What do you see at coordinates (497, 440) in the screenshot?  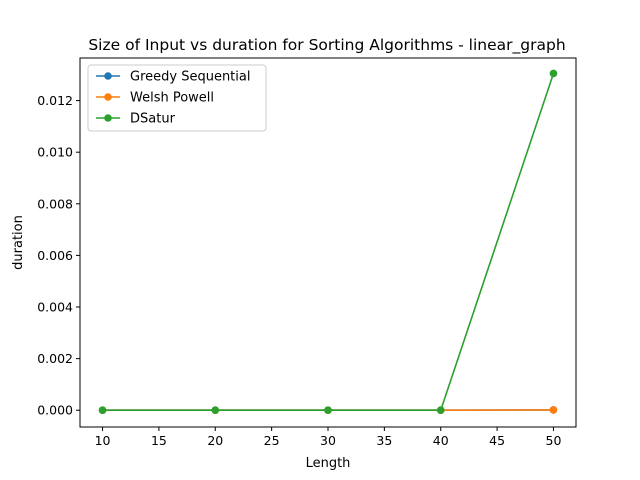 I see `x-tick-label: 45` at bounding box center [497, 440].